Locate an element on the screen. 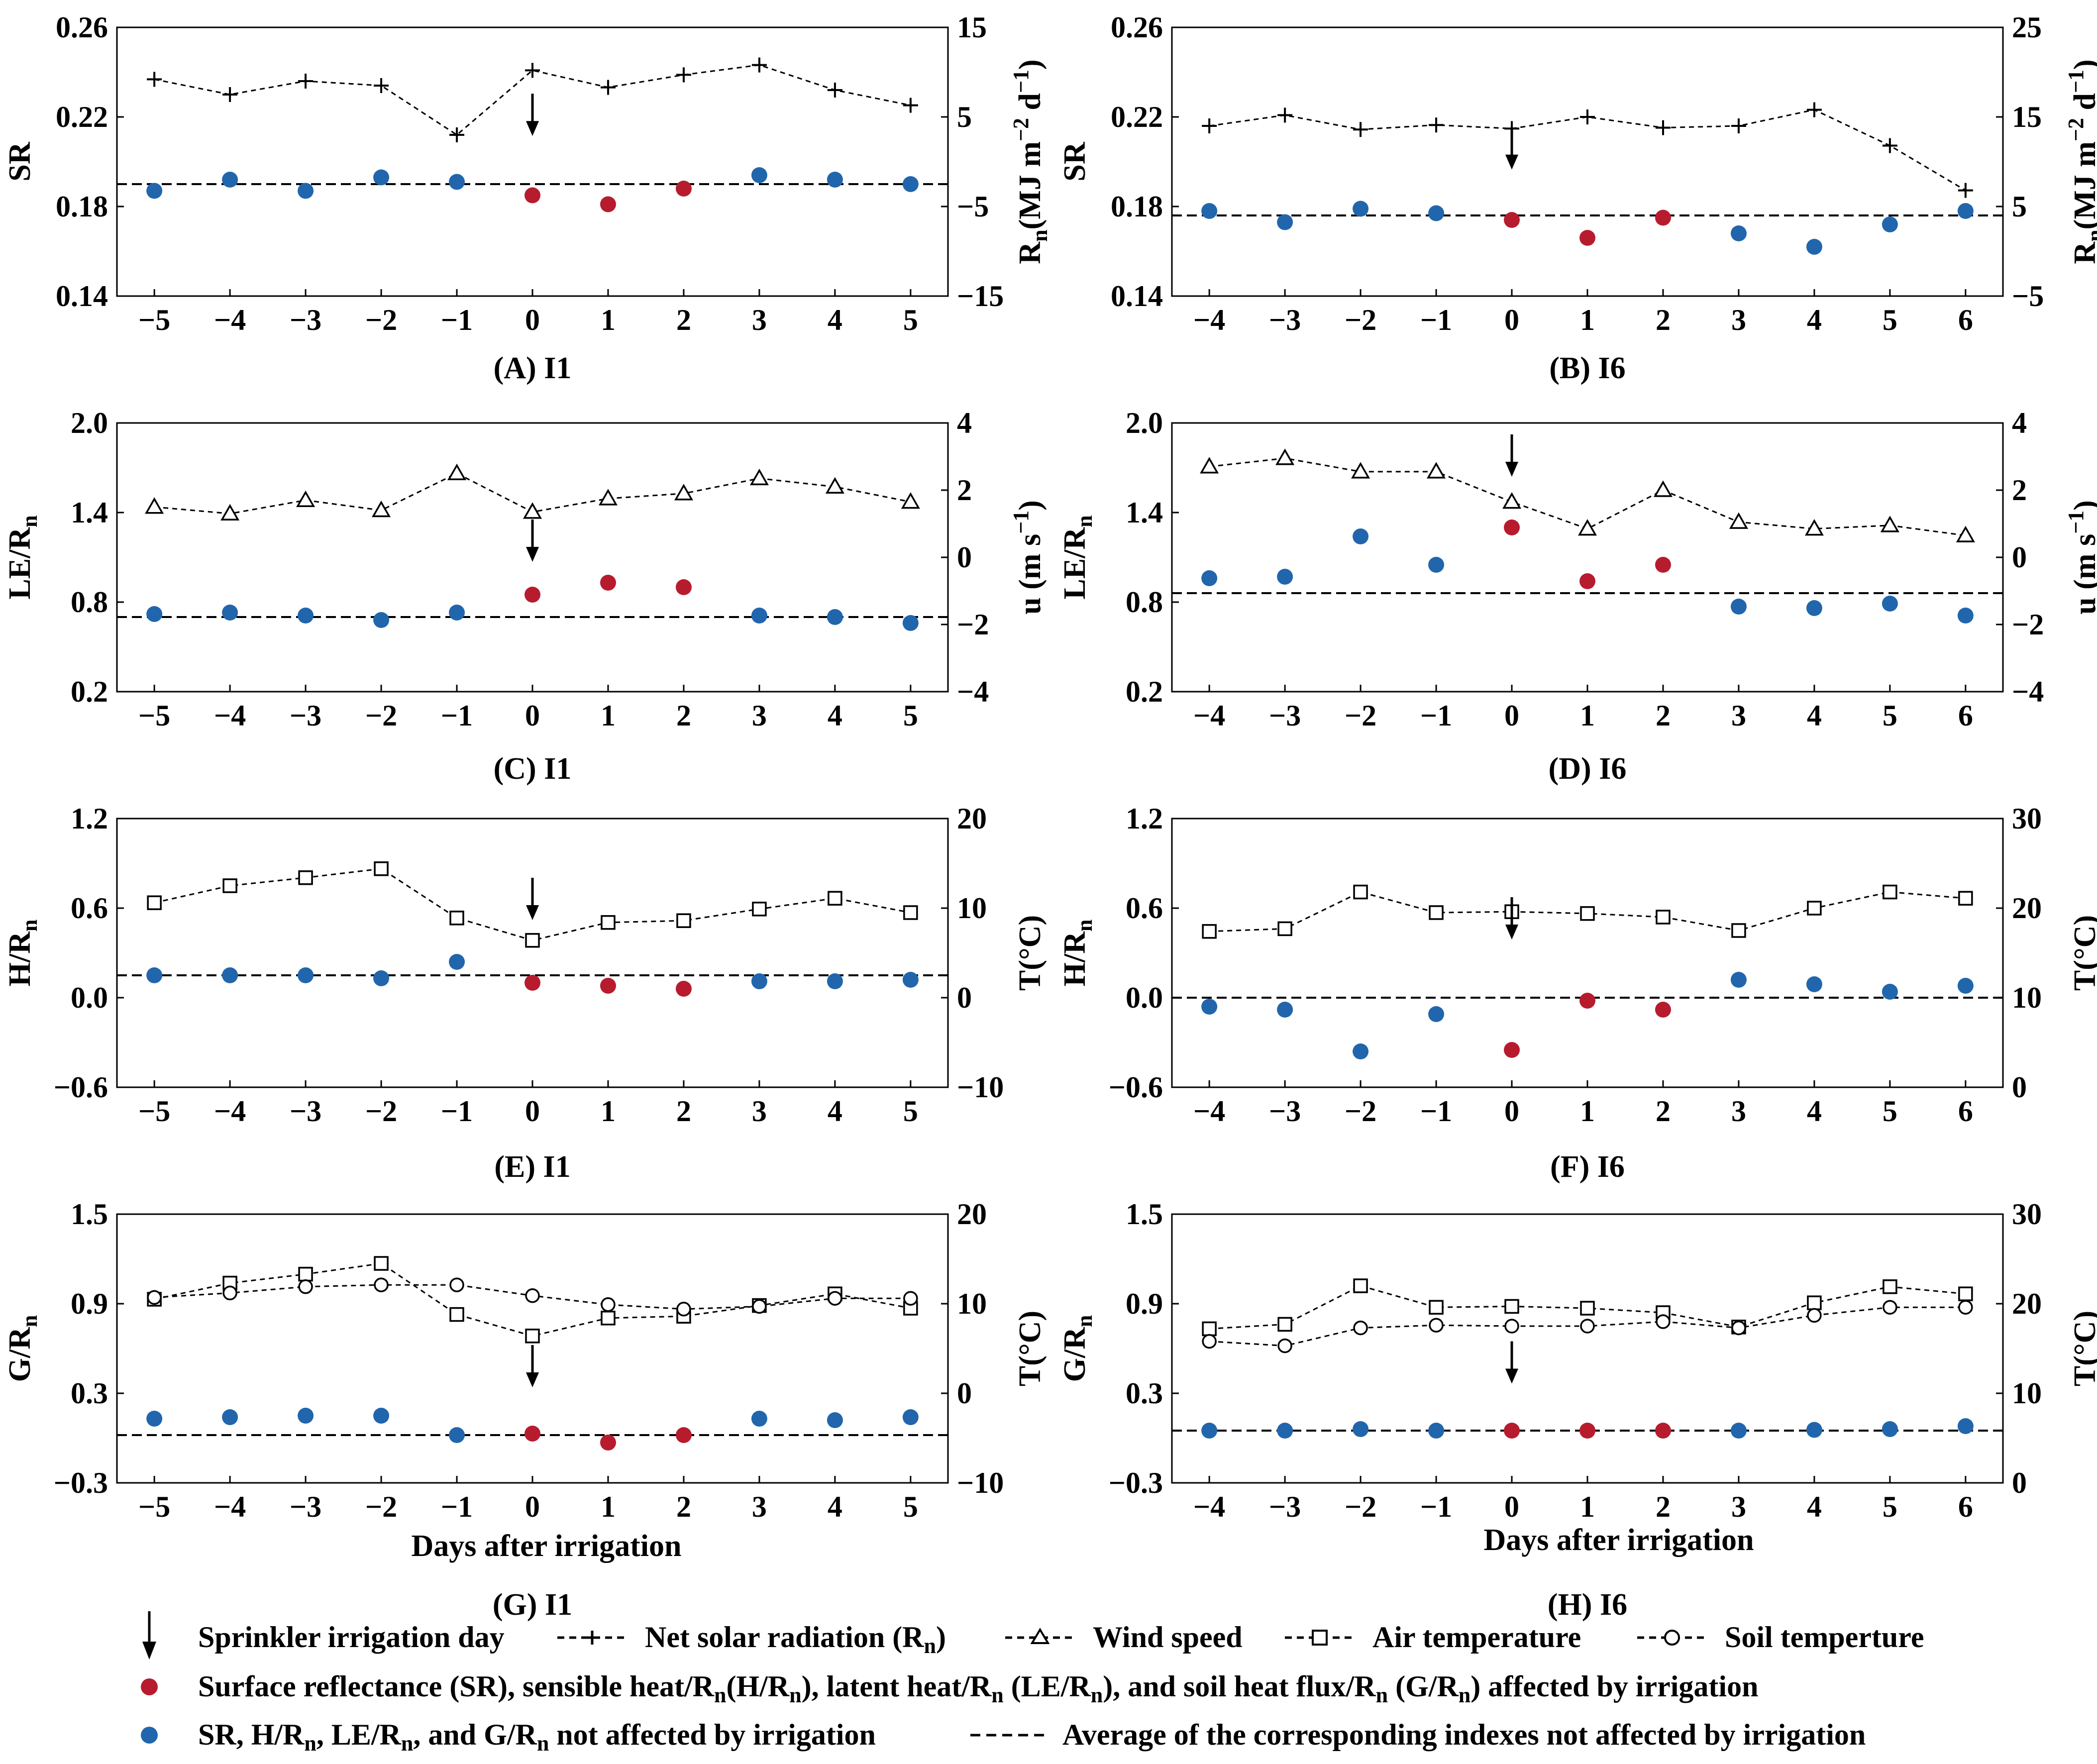 Image resolution: width=2097 pixels, height=1764 pixels. y-tick-label: 0.9 is located at coordinates (89, 1303).